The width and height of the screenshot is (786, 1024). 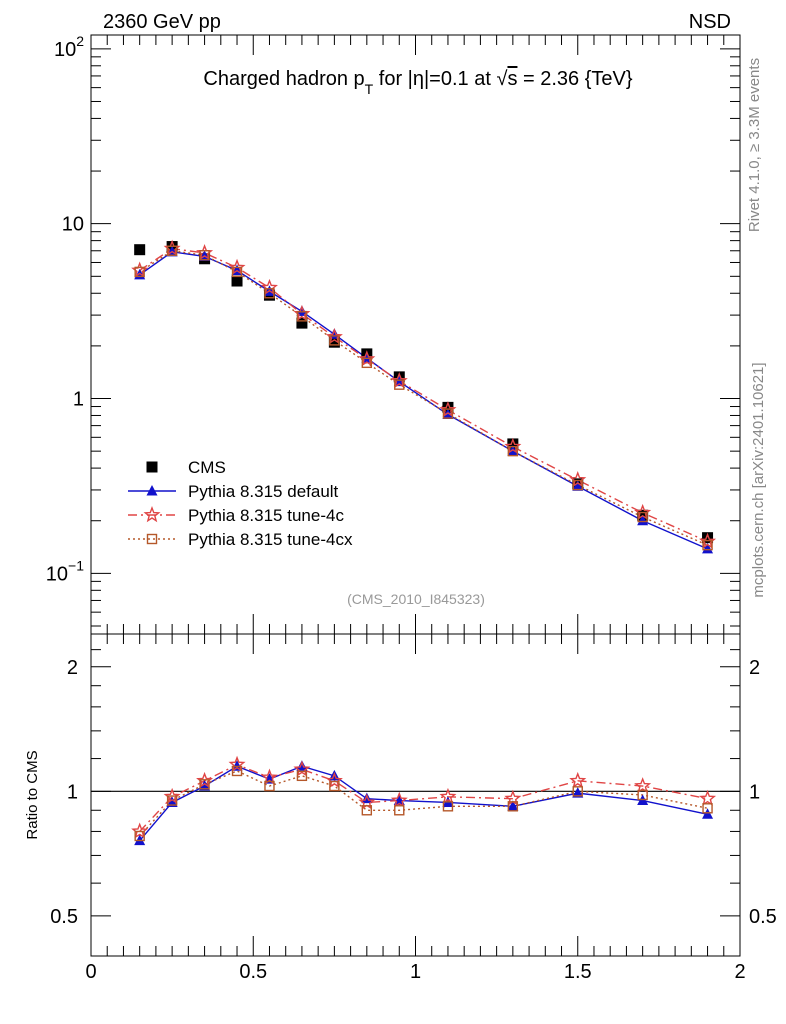 I want to click on legend-label-1: Pythia 8.315 default, so click(x=263, y=491).